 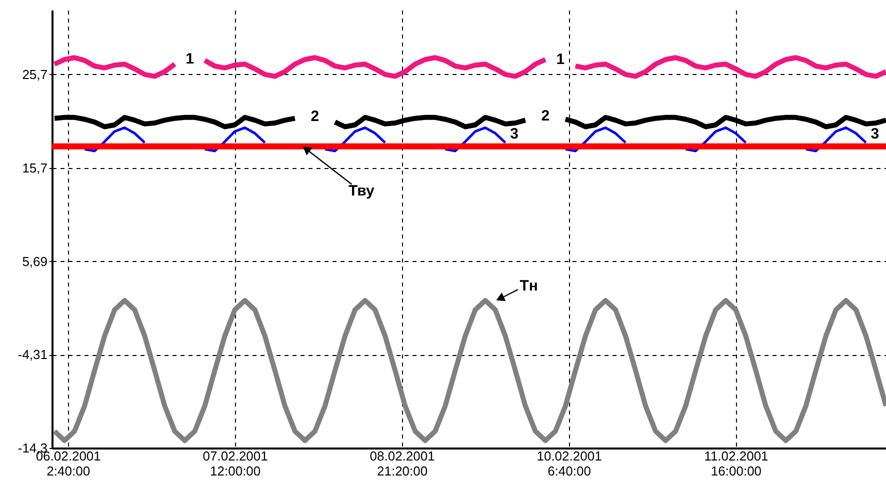 I want to click on text: 3, so click(x=514, y=134).